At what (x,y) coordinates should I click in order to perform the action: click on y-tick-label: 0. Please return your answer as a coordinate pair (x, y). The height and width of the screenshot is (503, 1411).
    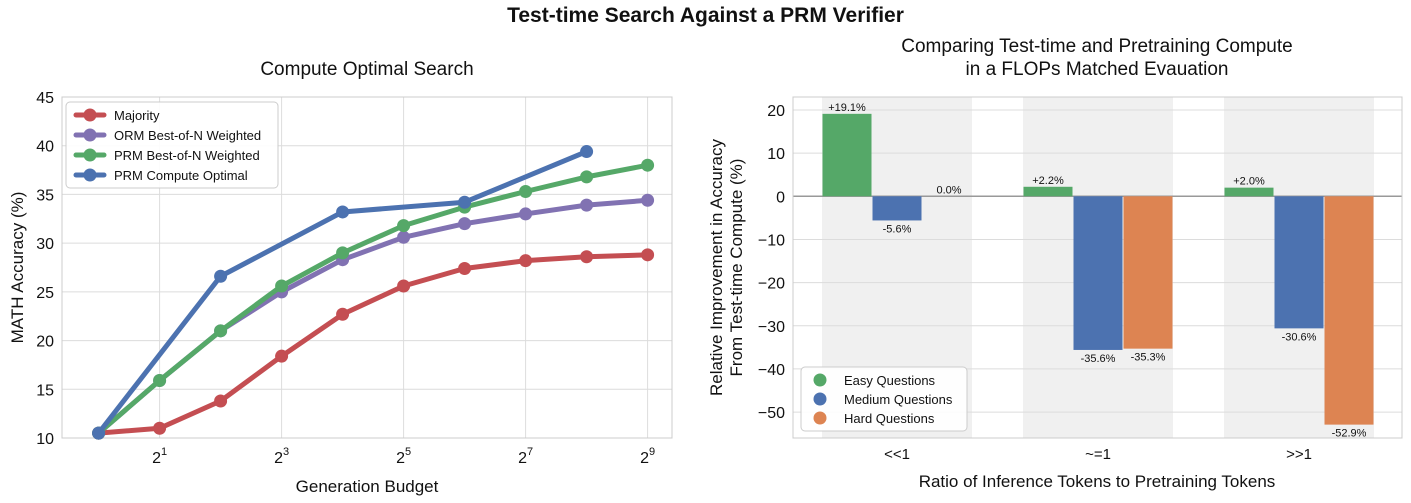
    Looking at the image, I should click on (780, 197).